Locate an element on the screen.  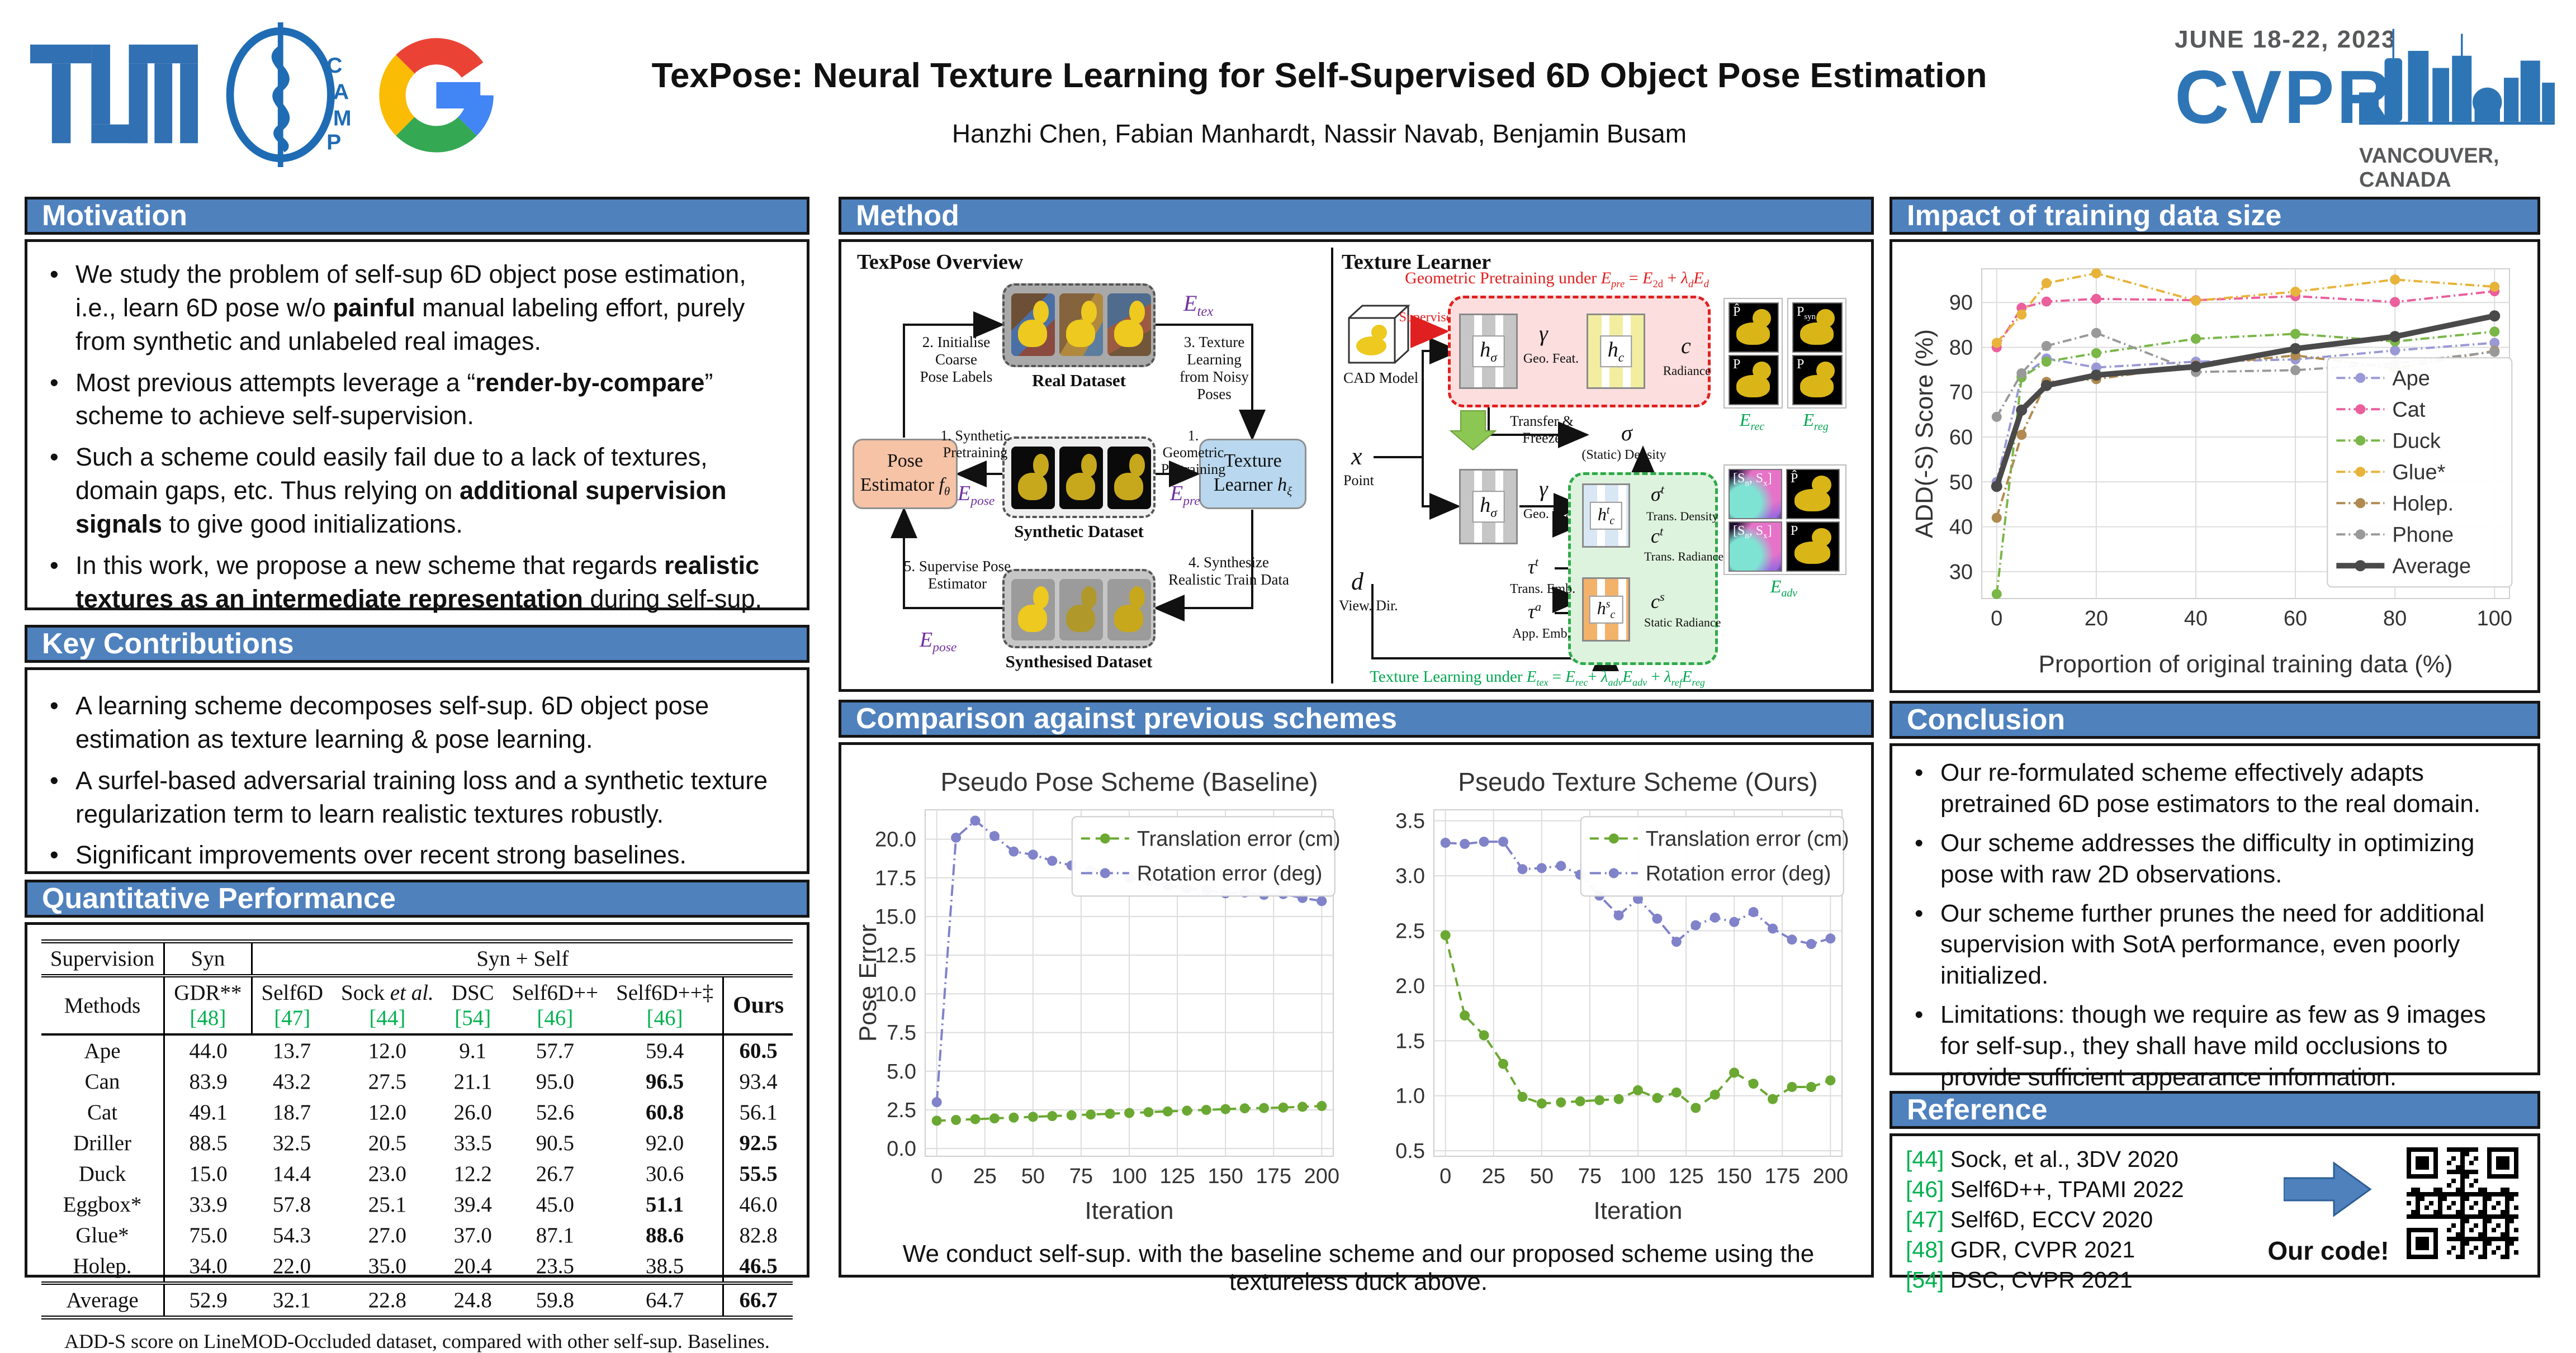
table-row: Holep. 34.0 22.0 35.0 20.4 23.5 38.5 46.5 is located at coordinates (417, 1267).